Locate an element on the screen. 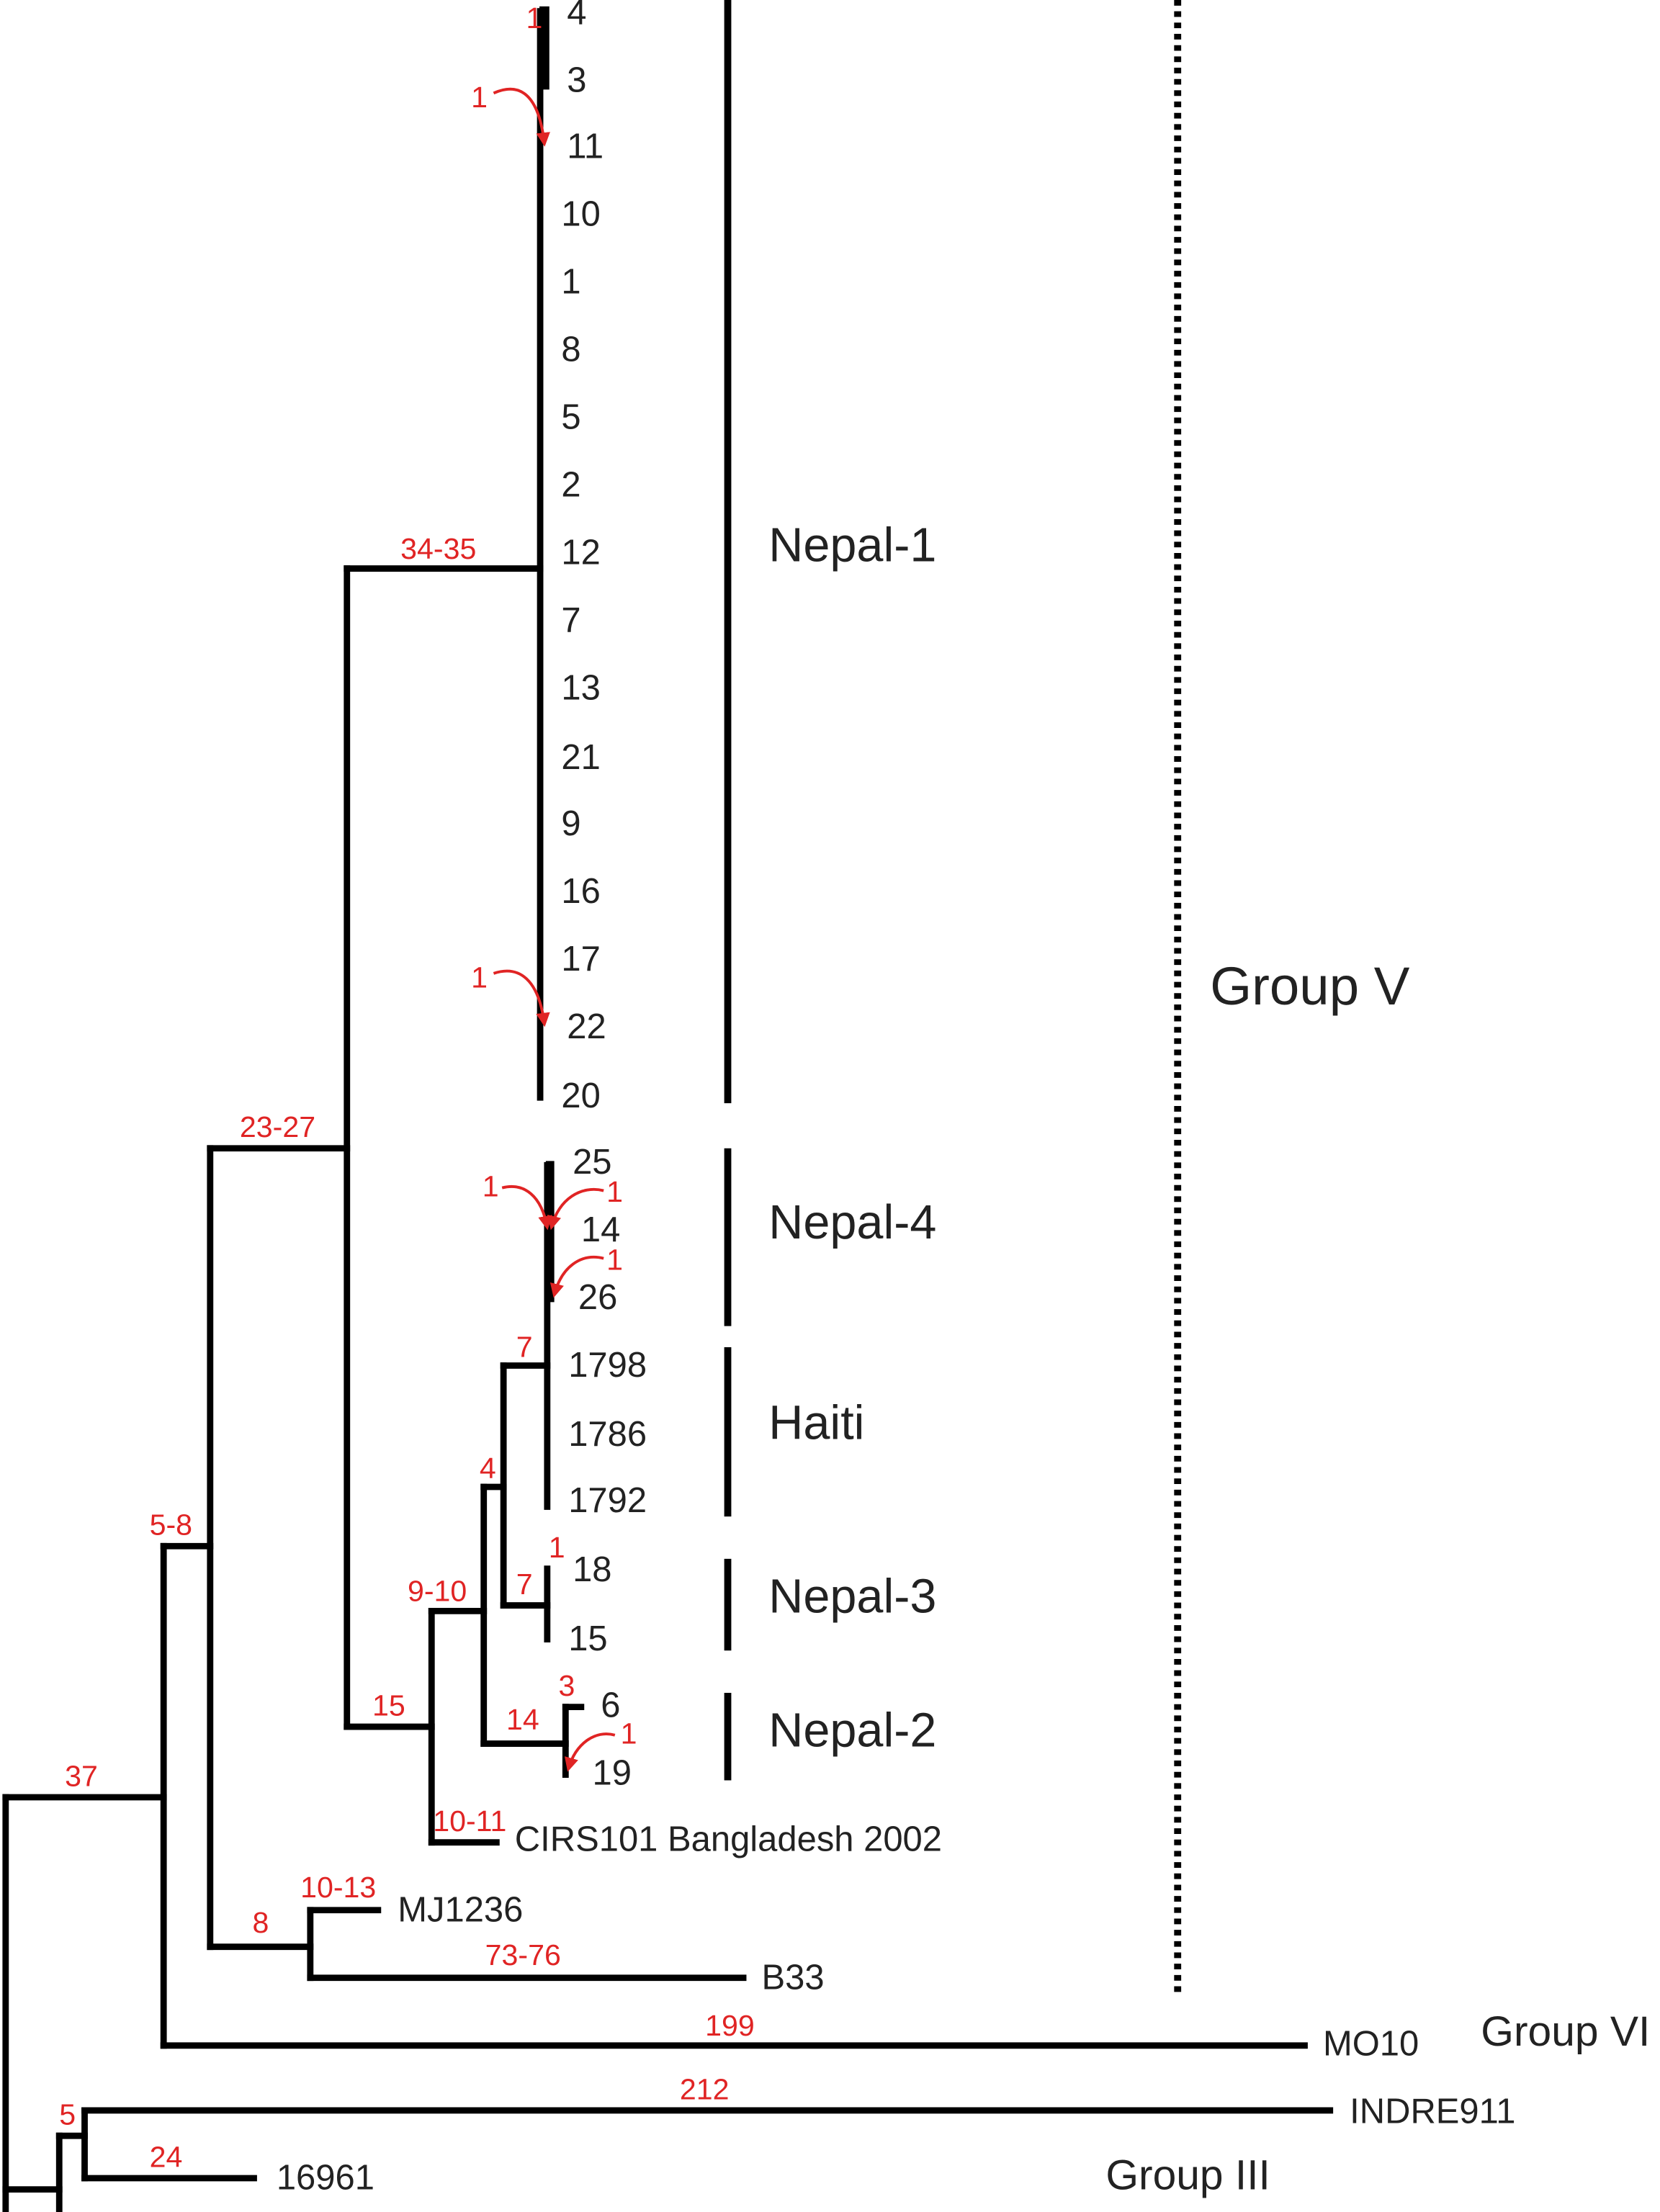  branch-label: 5 is located at coordinates (67, 2114).